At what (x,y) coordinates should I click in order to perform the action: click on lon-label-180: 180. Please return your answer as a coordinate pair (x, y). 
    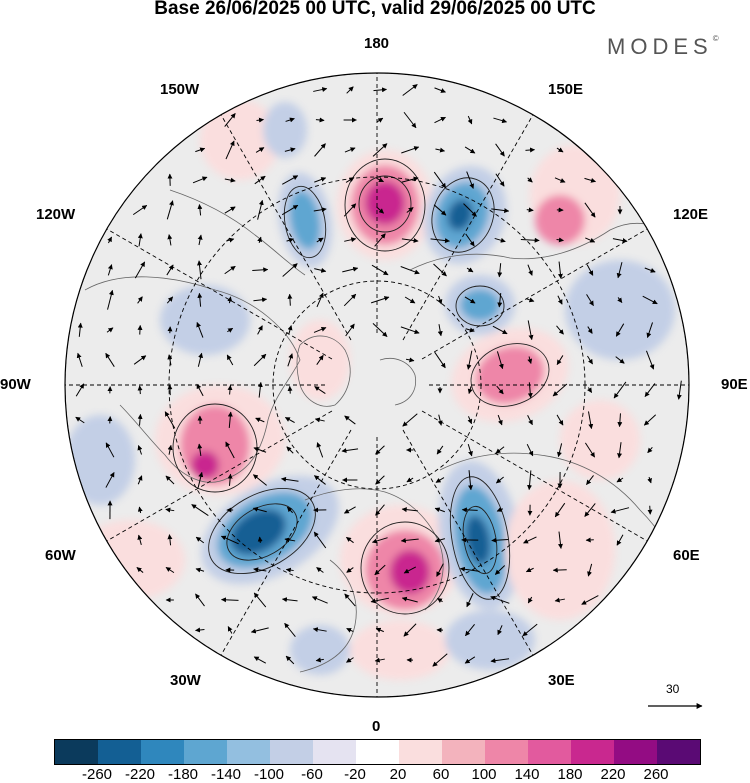
    Looking at the image, I should click on (377, 43).